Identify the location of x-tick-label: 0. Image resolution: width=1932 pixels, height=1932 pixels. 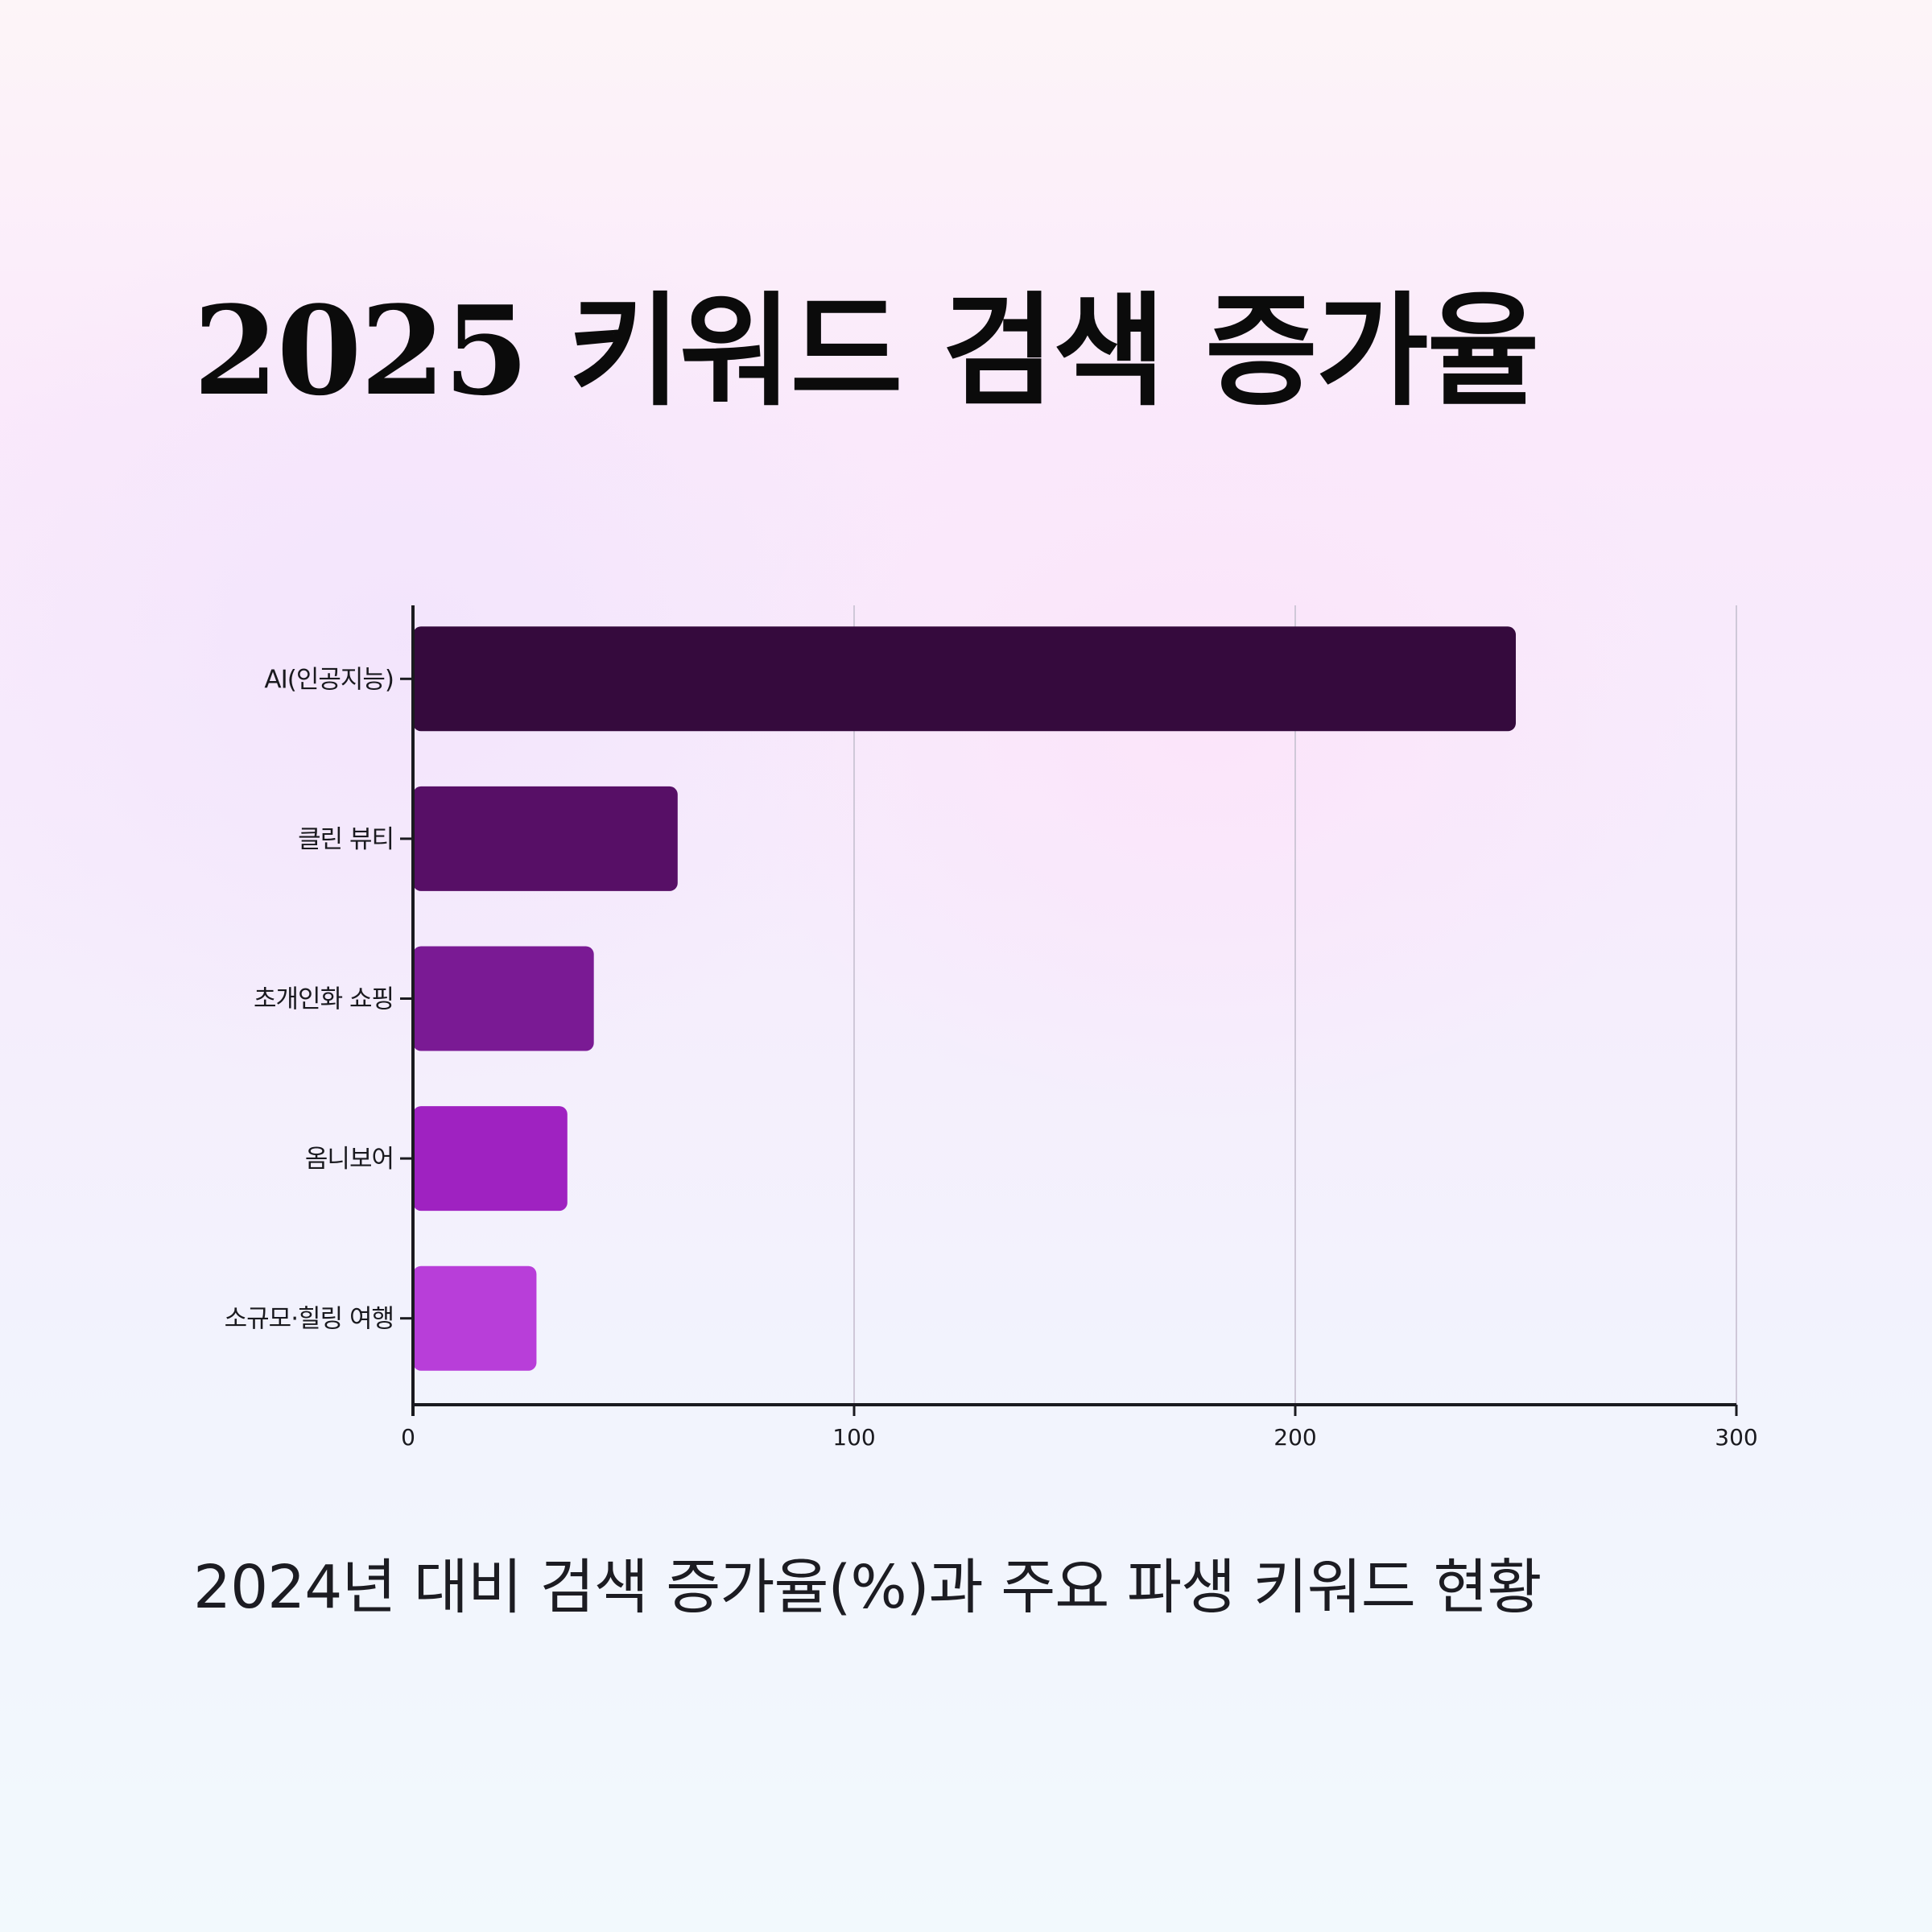
(408, 1437).